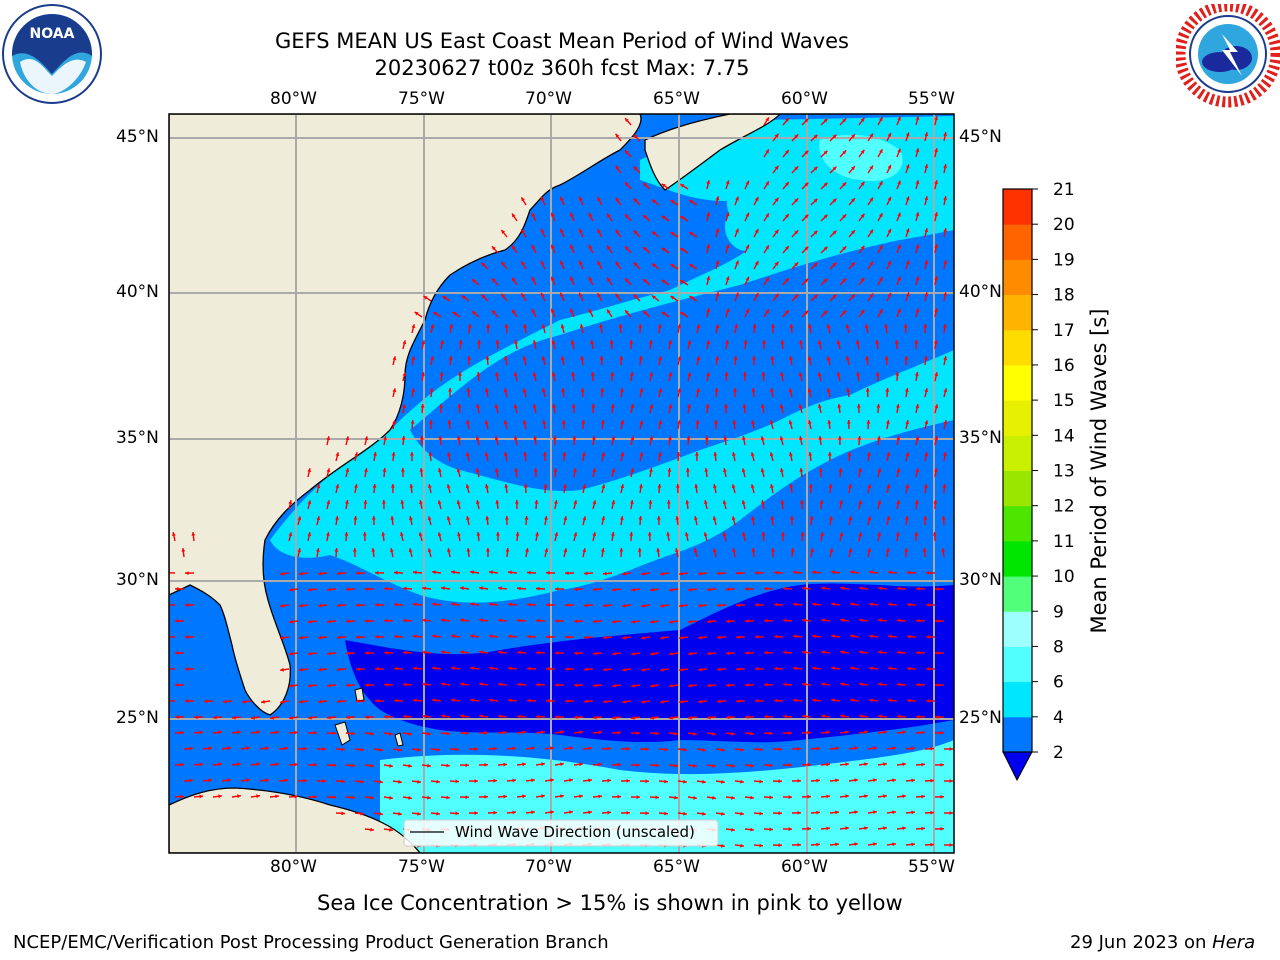 This screenshot has height=960, width=1280. I want to click on colorbar-tick-label: 4, so click(1058, 718).